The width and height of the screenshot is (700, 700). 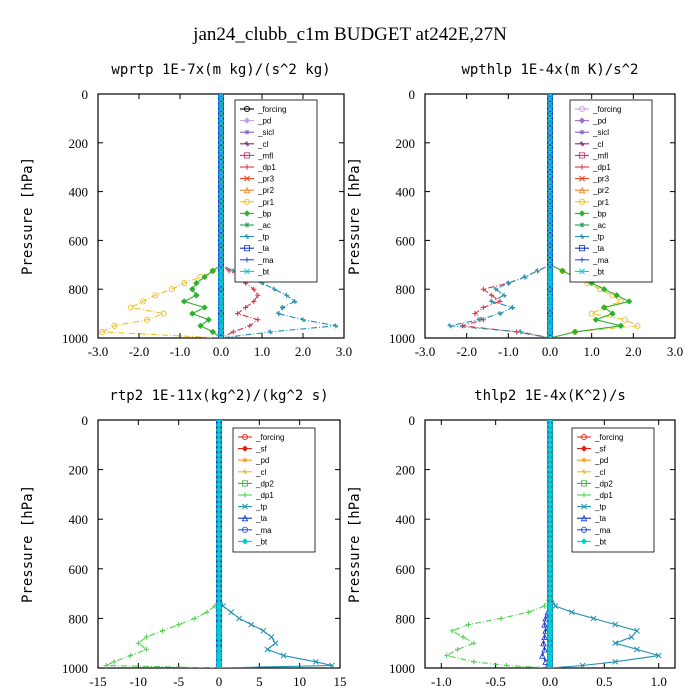 What do you see at coordinates (659, 681) in the screenshot?
I see `x-tick-label: 1.0` at bounding box center [659, 681].